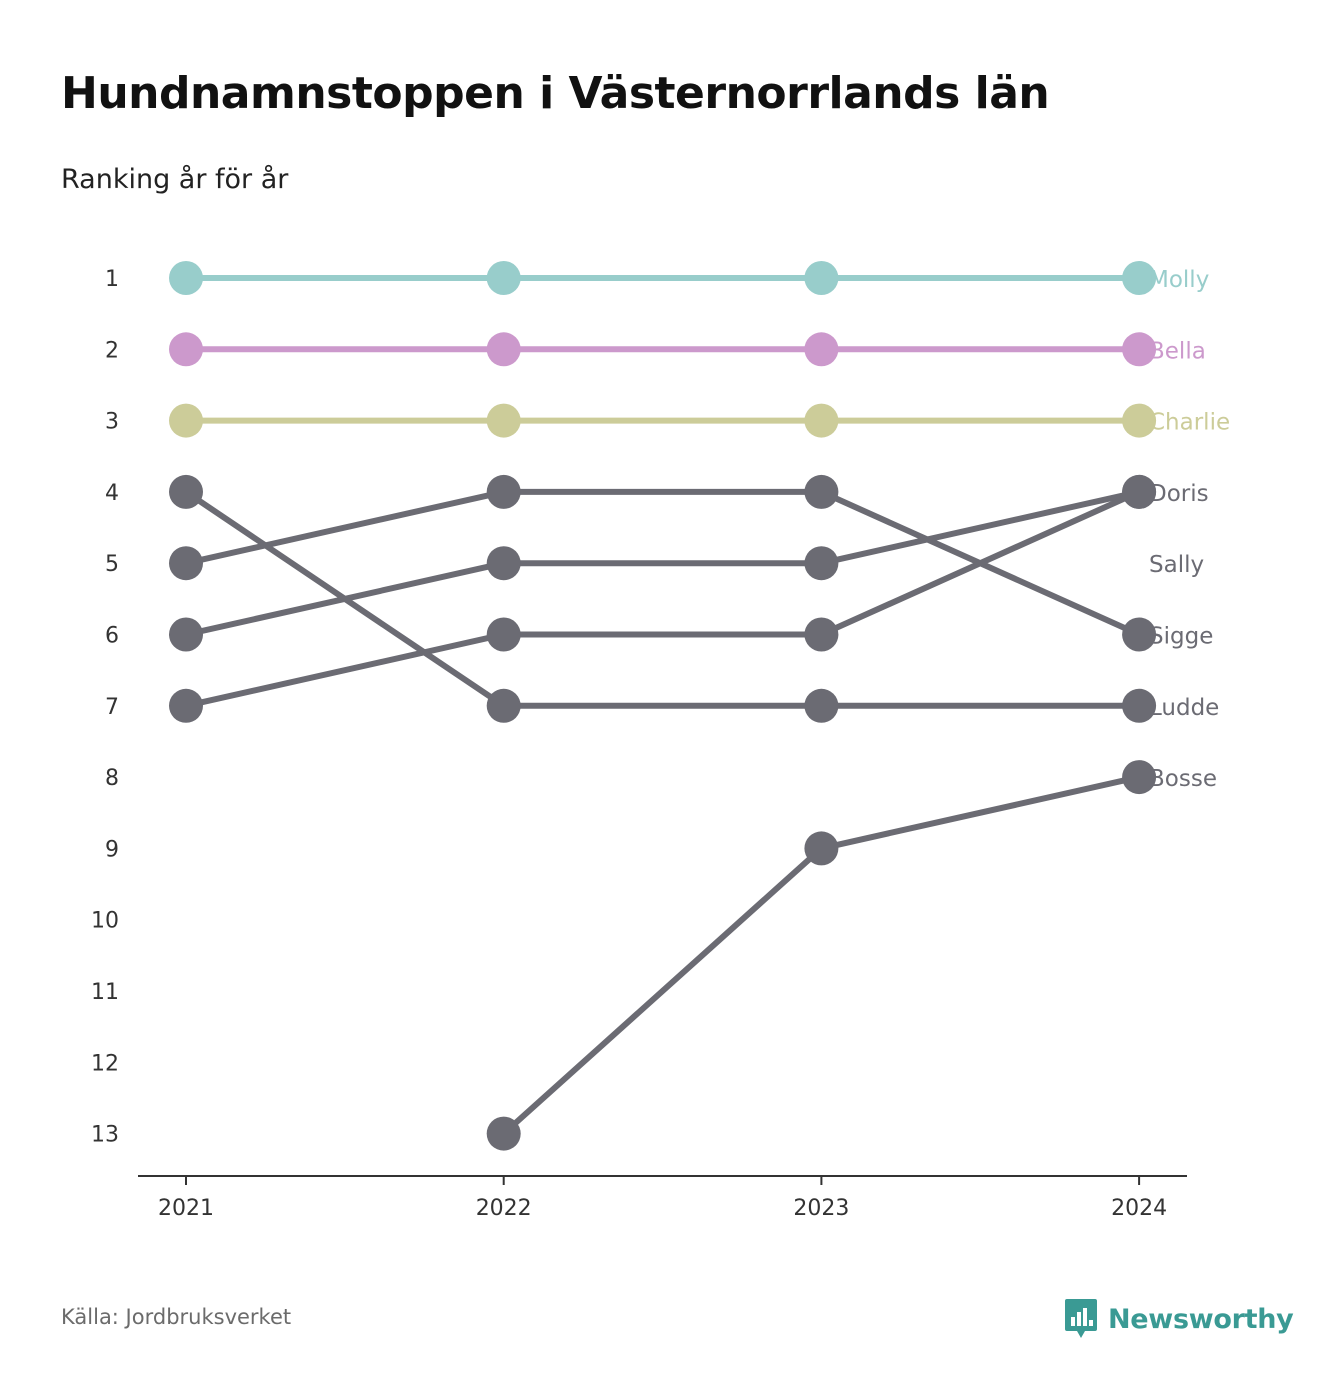 The width and height of the screenshot is (1333, 1400). What do you see at coordinates (555, 93) in the screenshot?
I see `chart-title: Hundnamnstoppen i Västernorrlands län` at bounding box center [555, 93].